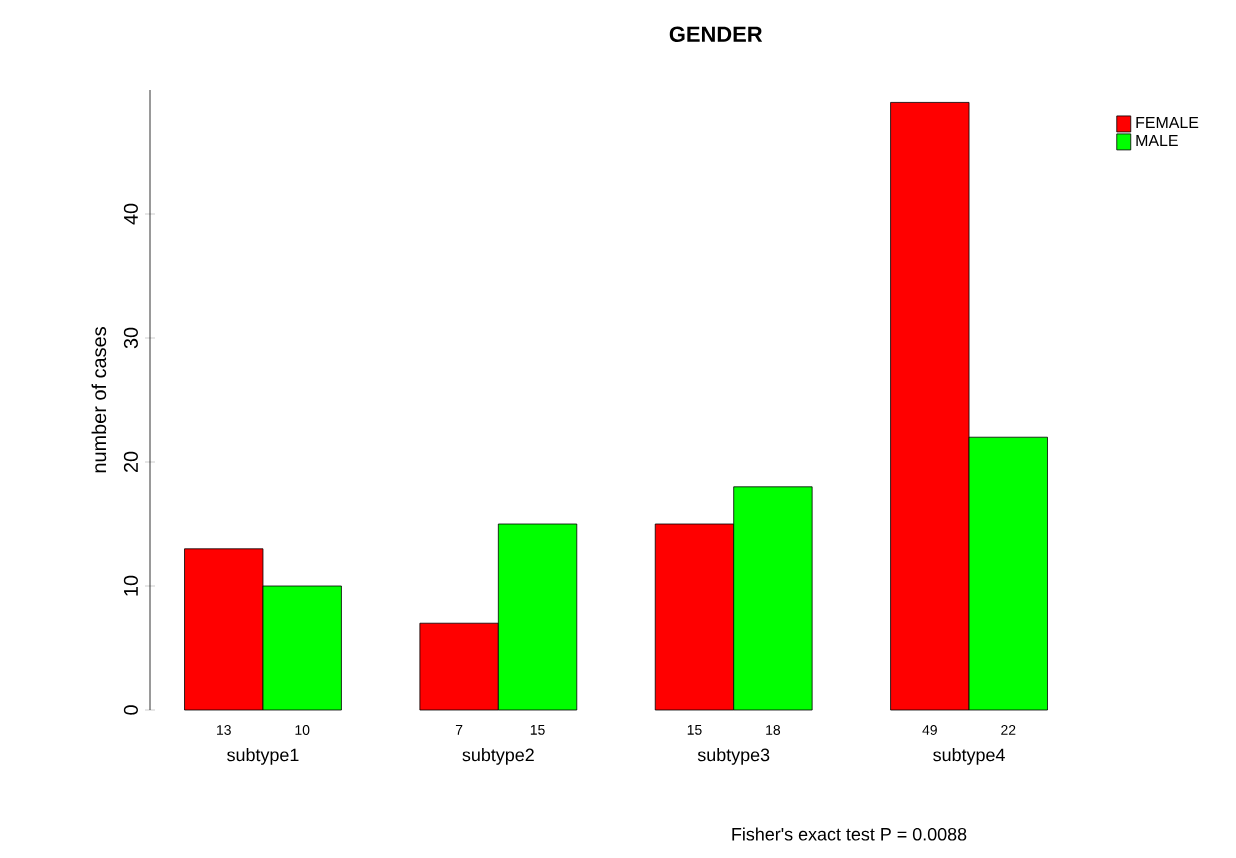  Describe the element at coordinates (99, 400) in the screenshot. I see `y-axis-title: number of cases` at that location.